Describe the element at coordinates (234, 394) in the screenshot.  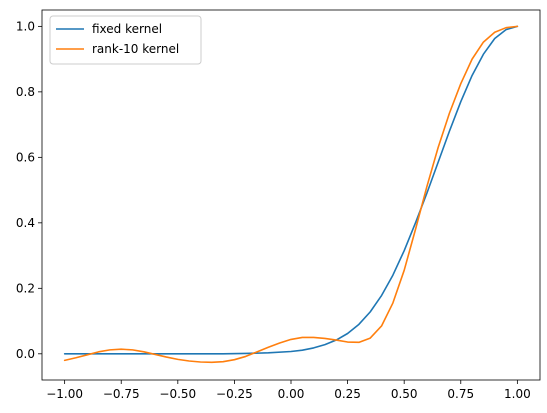
I see `x-tick-label: −0.25` at that location.